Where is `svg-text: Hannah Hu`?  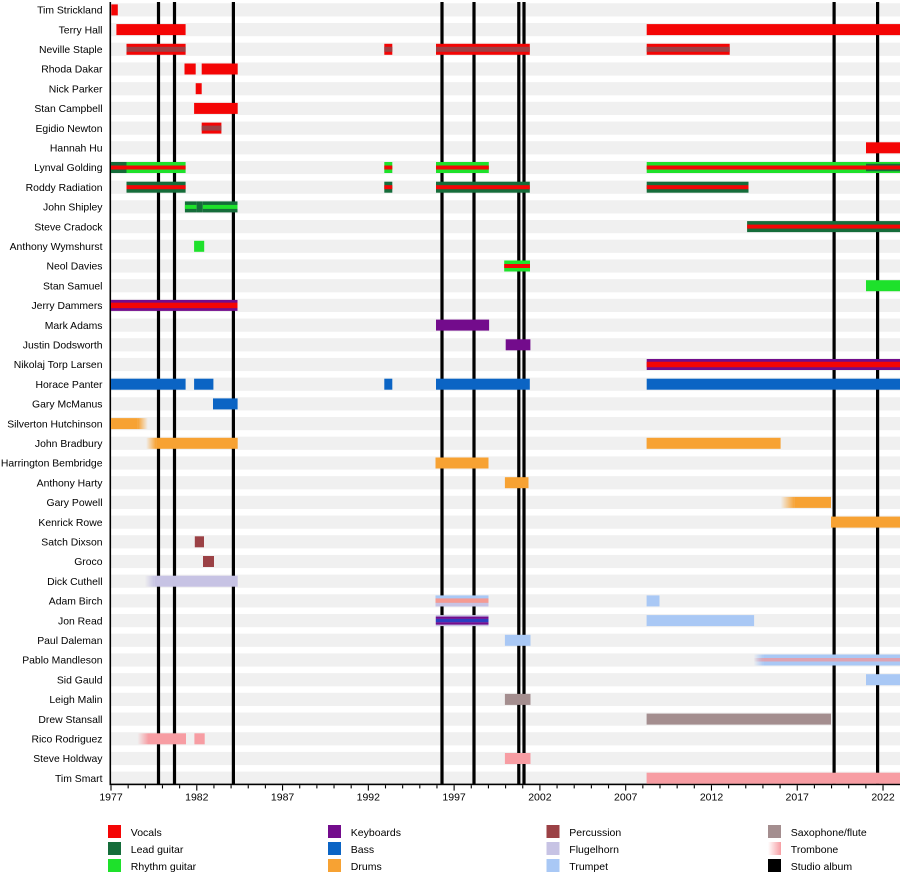
svg-text: Hannah Hu is located at coordinates (76, 149).